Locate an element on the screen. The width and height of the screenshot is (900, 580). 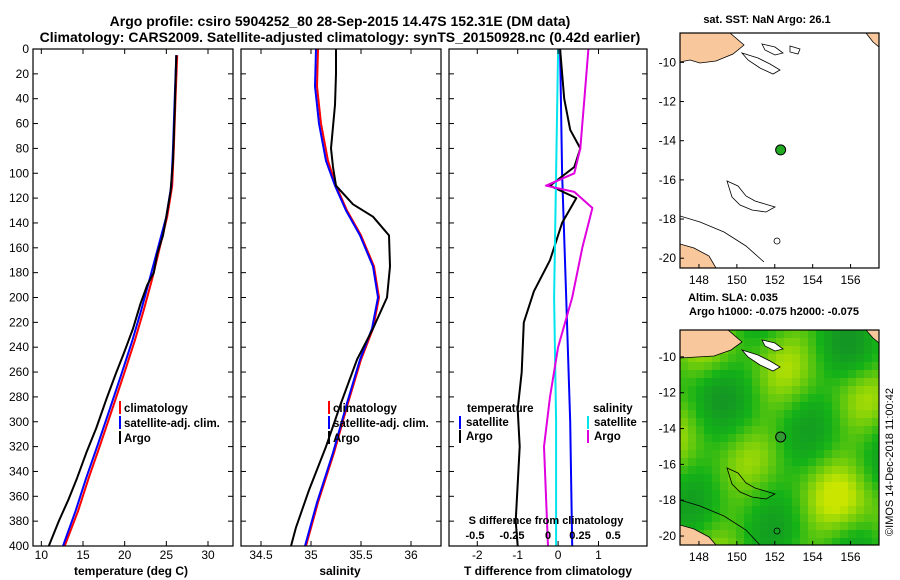
map-x-tick-label: 156 is located at coordinates (851, 557).